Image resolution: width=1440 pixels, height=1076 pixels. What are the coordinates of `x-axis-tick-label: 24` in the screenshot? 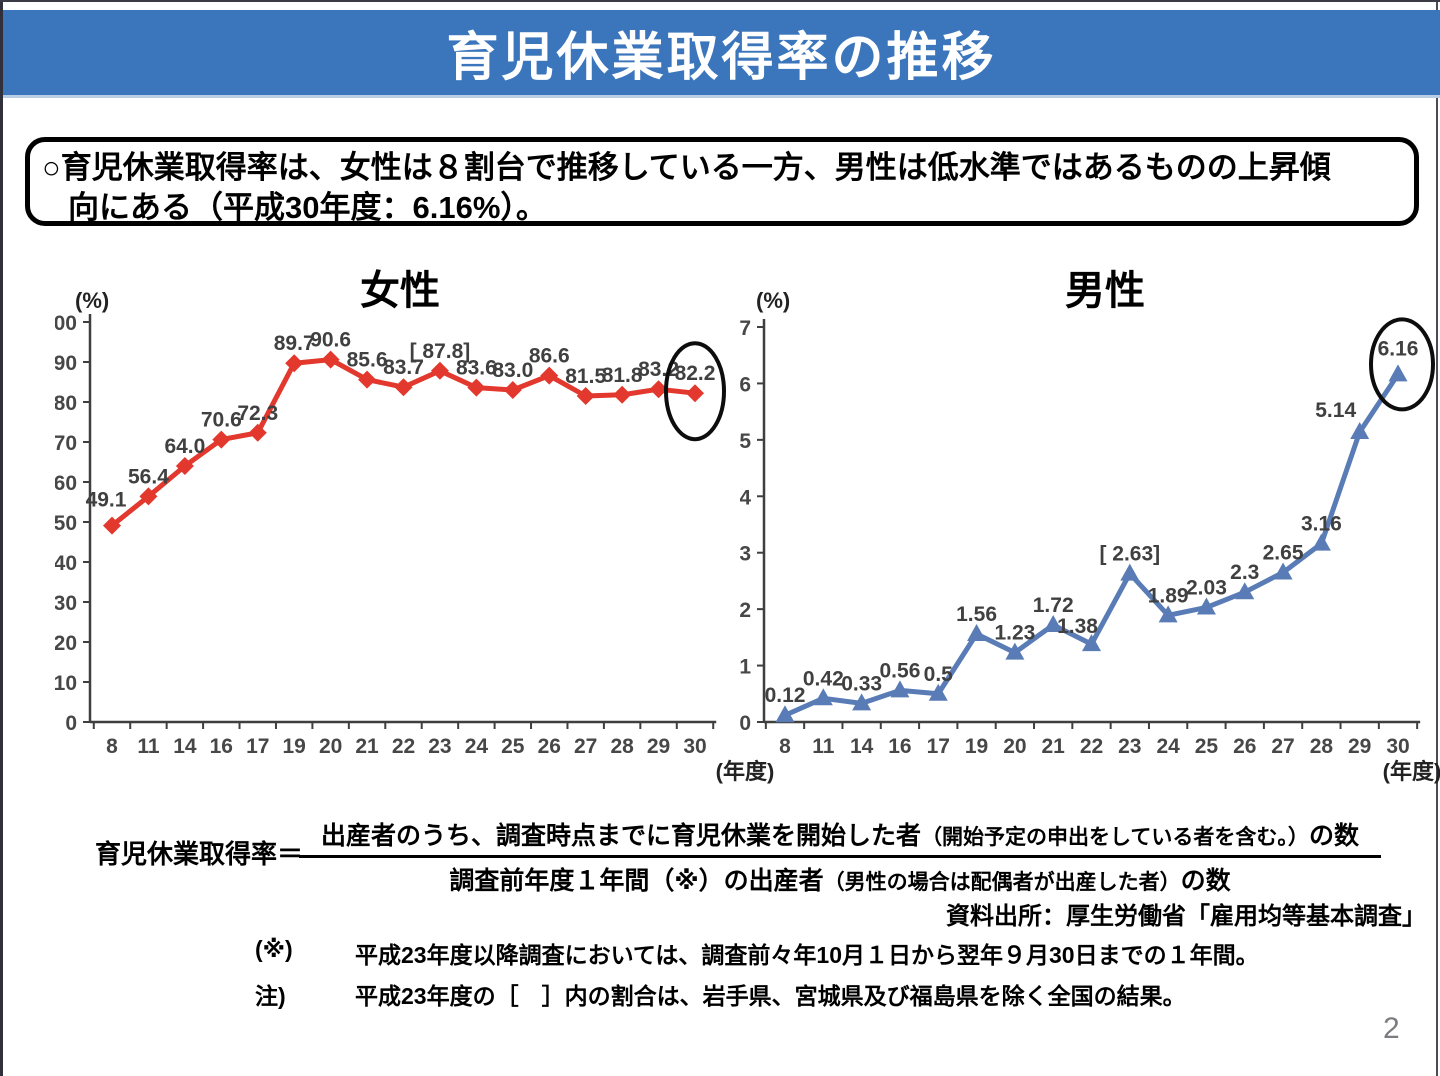 It's located at (477, 746).